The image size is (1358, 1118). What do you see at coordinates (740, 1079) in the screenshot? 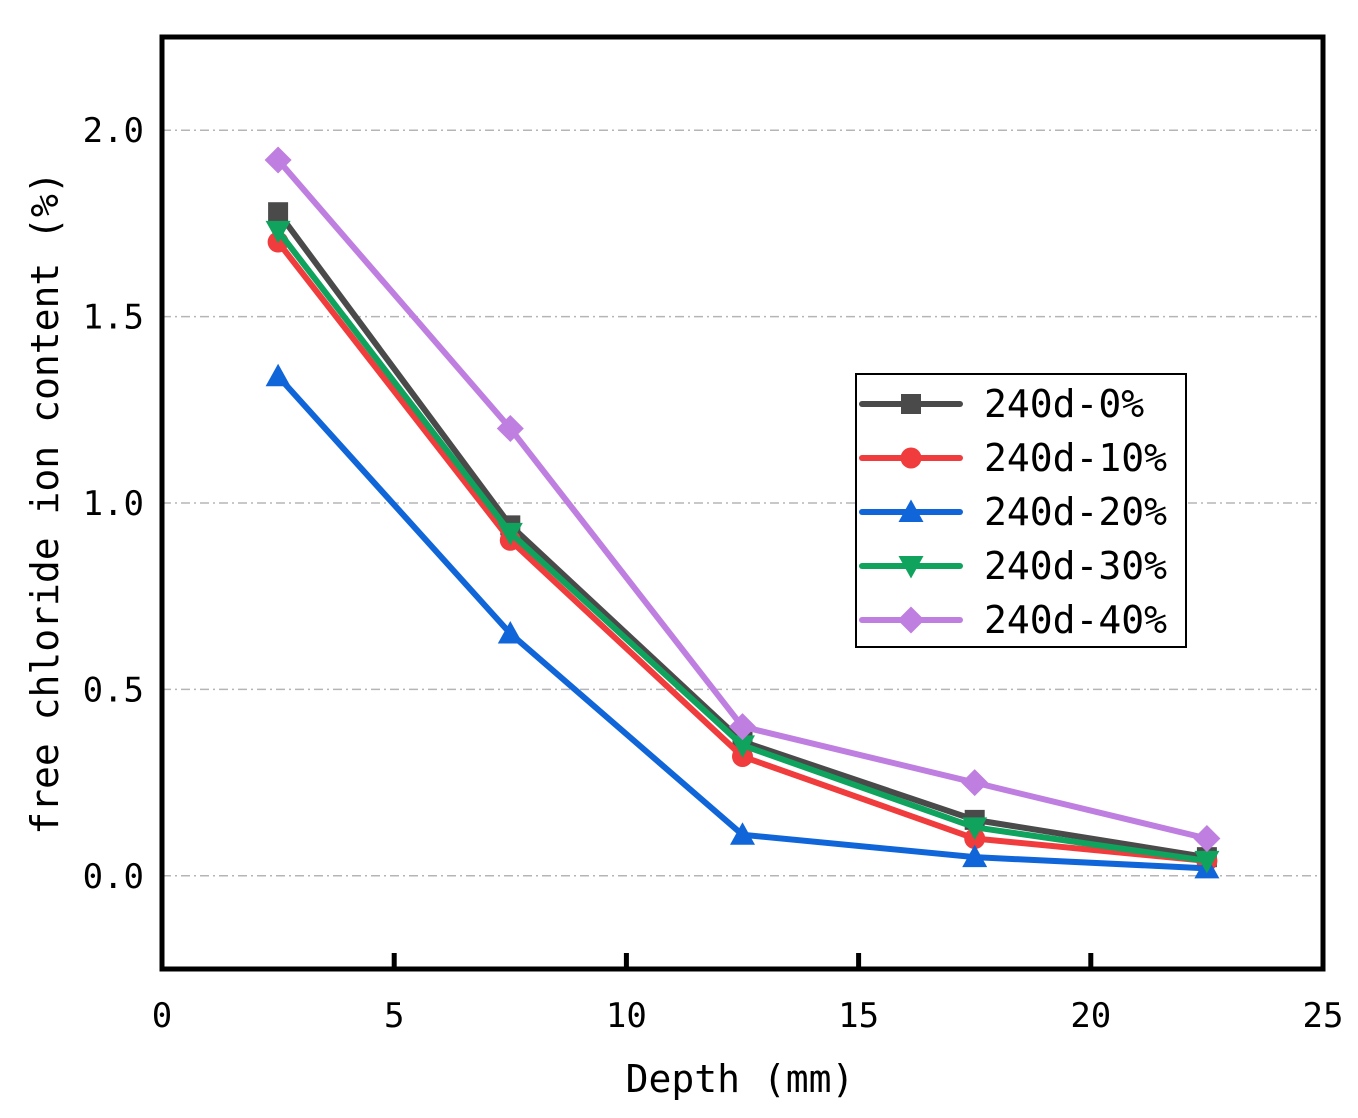
I see `x-axis-title: Depth (mm)` at bounding box center [740, 1079].